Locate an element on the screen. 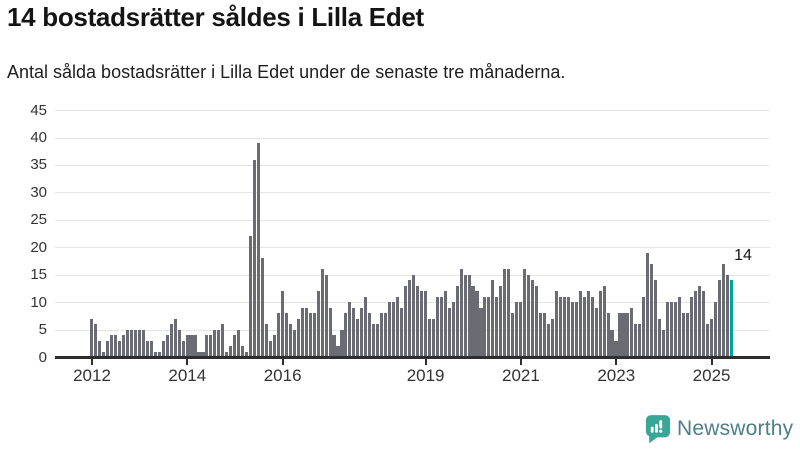  y-tick-label: 10 is located at coordinates (38, 302).